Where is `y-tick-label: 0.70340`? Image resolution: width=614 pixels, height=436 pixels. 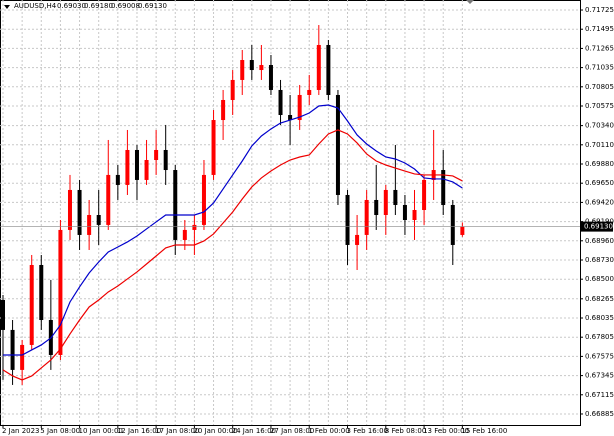 y-tick-label: 0.70340 is located at coordinates (599, 126).